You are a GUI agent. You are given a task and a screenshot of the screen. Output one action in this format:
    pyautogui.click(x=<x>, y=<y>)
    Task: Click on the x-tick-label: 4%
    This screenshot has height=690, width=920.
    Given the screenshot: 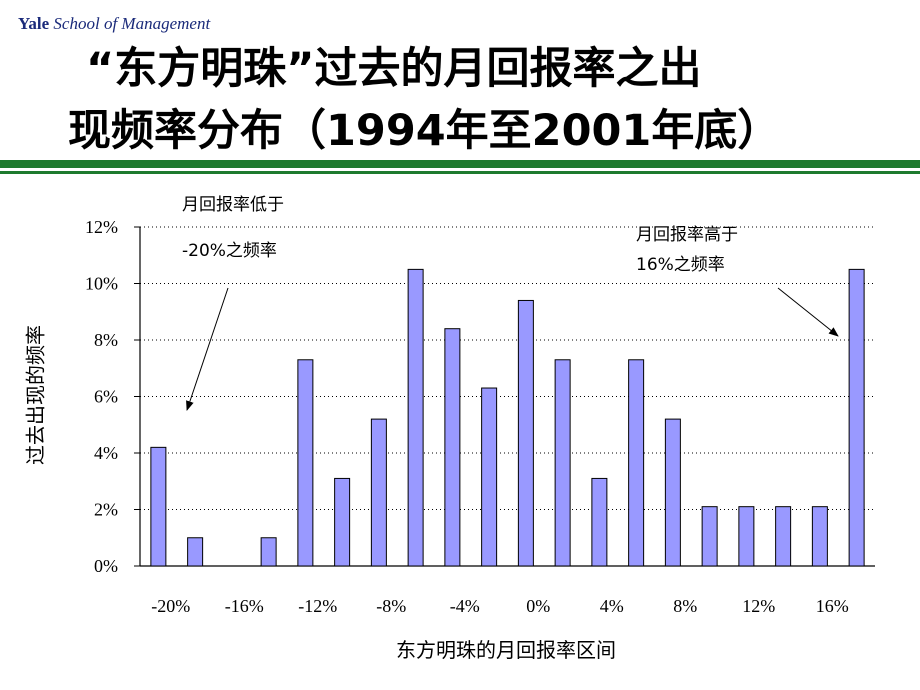 What is the action you would take?
    pyautogui.click(x=612, y=606)
    